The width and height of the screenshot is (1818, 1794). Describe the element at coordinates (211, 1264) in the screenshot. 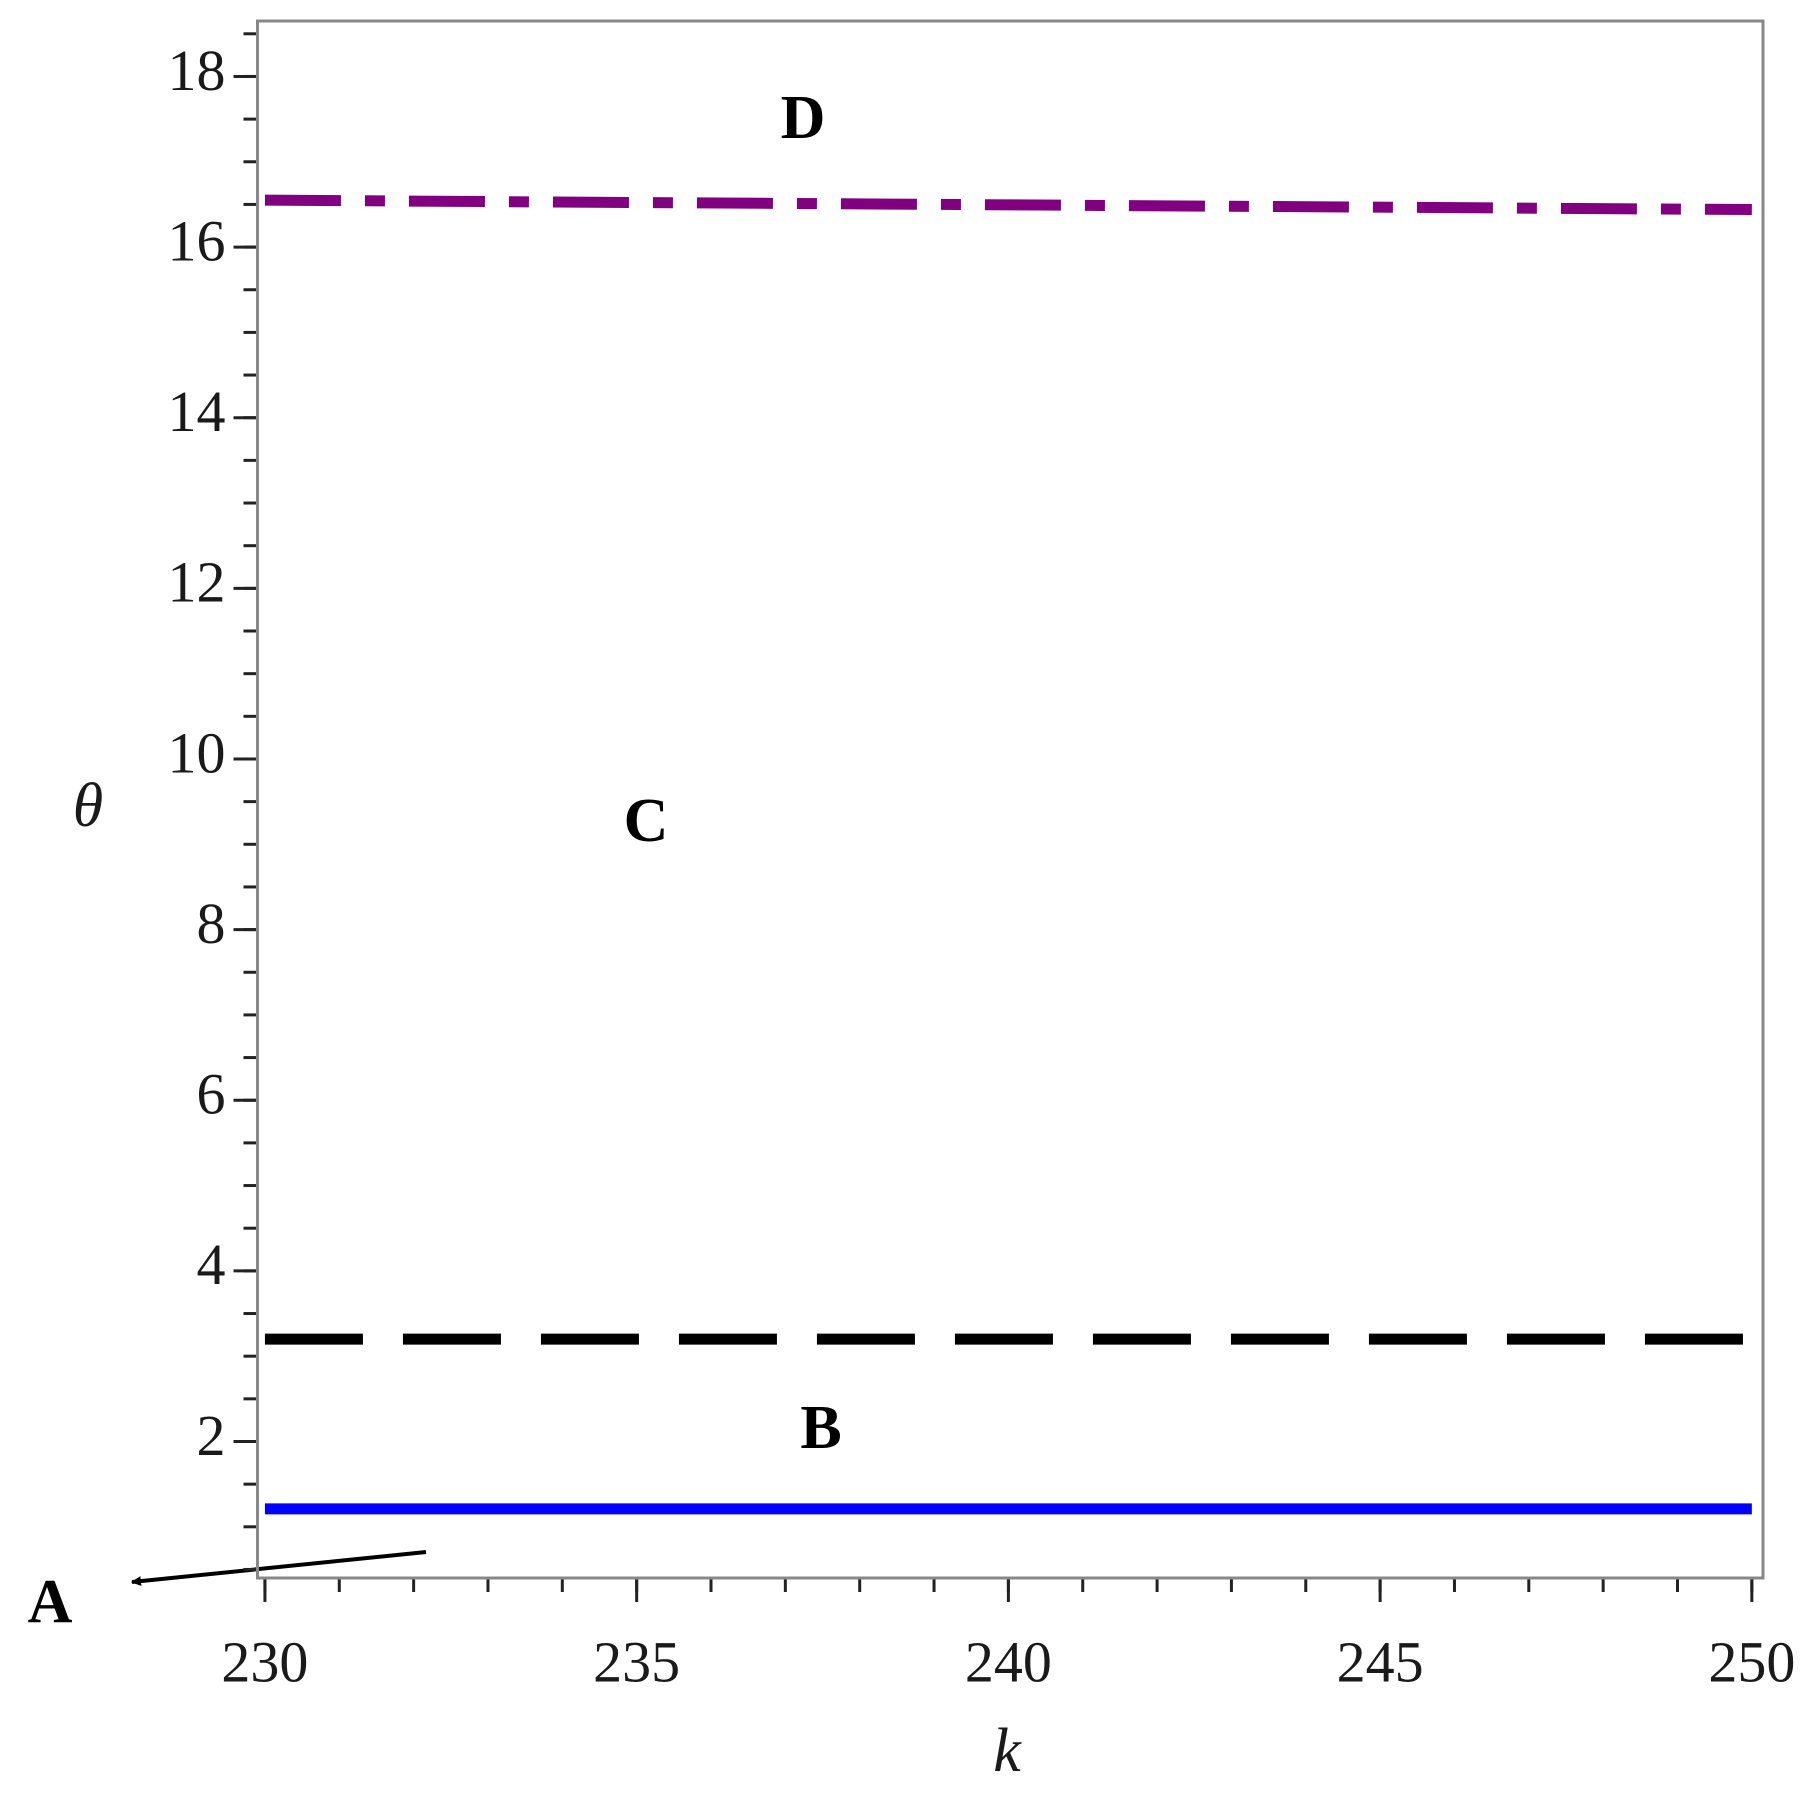

I see `y-tick-label: 4` at that location.